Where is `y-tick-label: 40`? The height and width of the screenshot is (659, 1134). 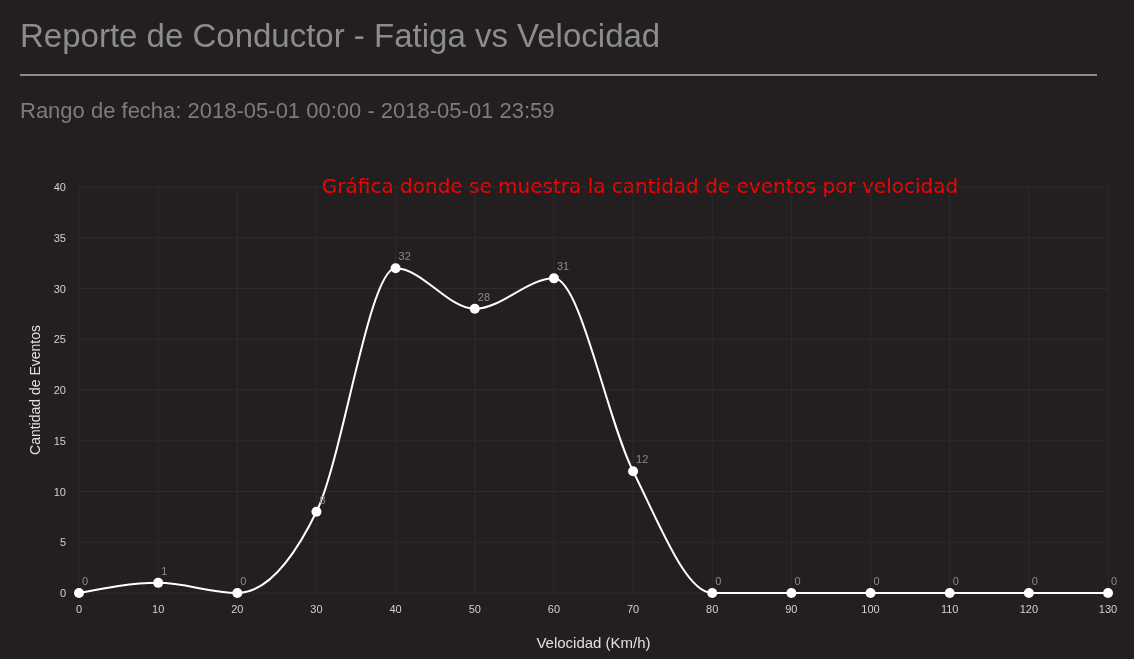
y-tick-label: 40 is located at coordinates (59, 187).